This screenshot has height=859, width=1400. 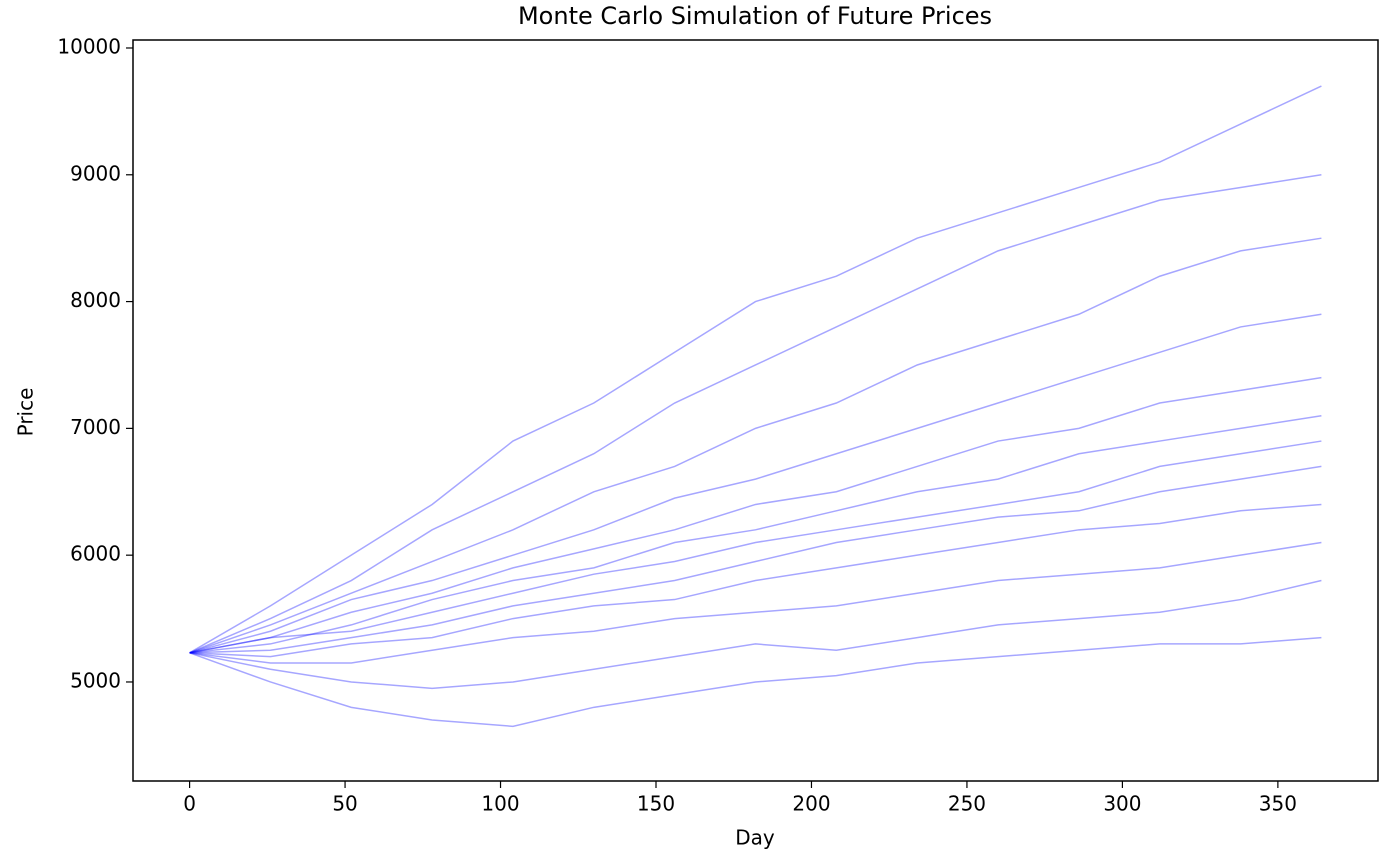 What do you see at coordinates (1122, 804) in the screenshot?
I see `x-tick-label: 300` at bounding box center [1122, 804].